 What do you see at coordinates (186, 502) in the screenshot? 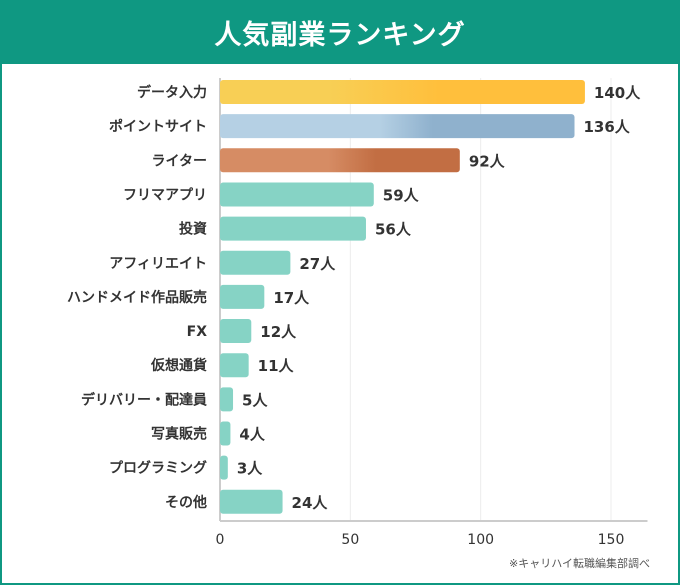
I see `category-label: その他` at bounding box center [186, 502].